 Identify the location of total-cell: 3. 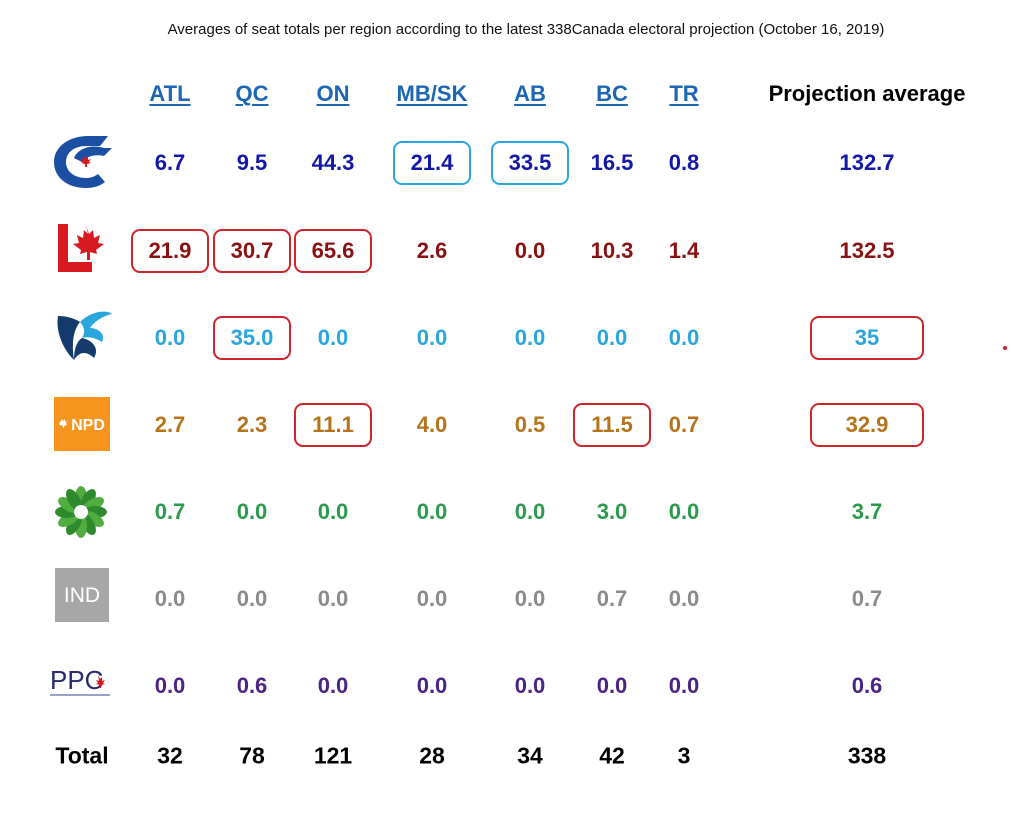
(684, 755).